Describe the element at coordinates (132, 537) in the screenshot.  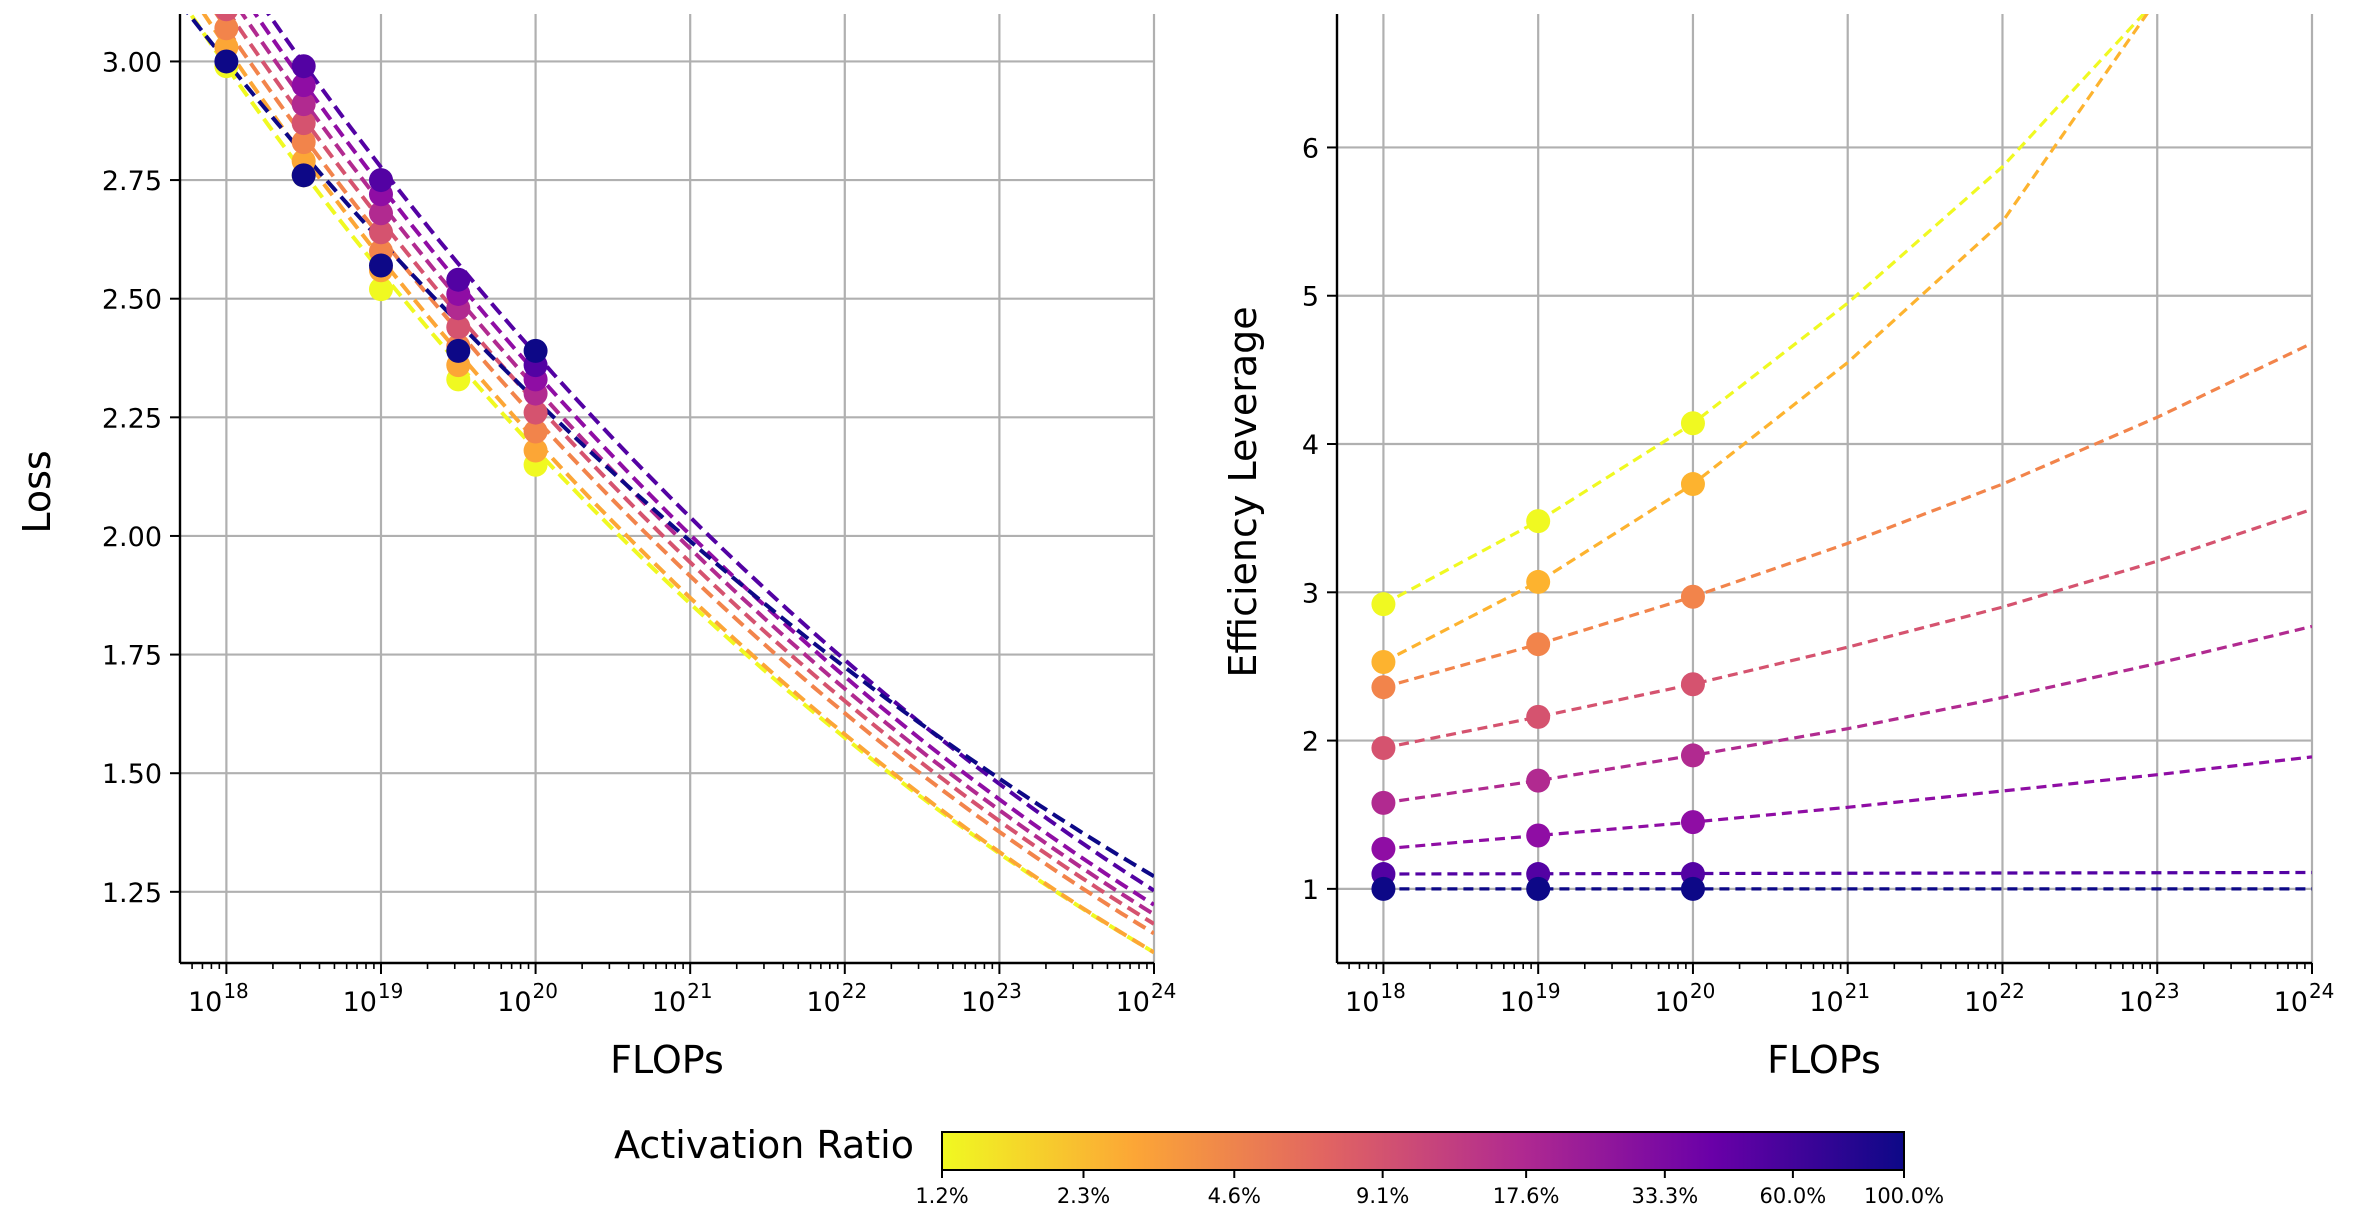
I see `y-tick-label: 2.00` at that location.